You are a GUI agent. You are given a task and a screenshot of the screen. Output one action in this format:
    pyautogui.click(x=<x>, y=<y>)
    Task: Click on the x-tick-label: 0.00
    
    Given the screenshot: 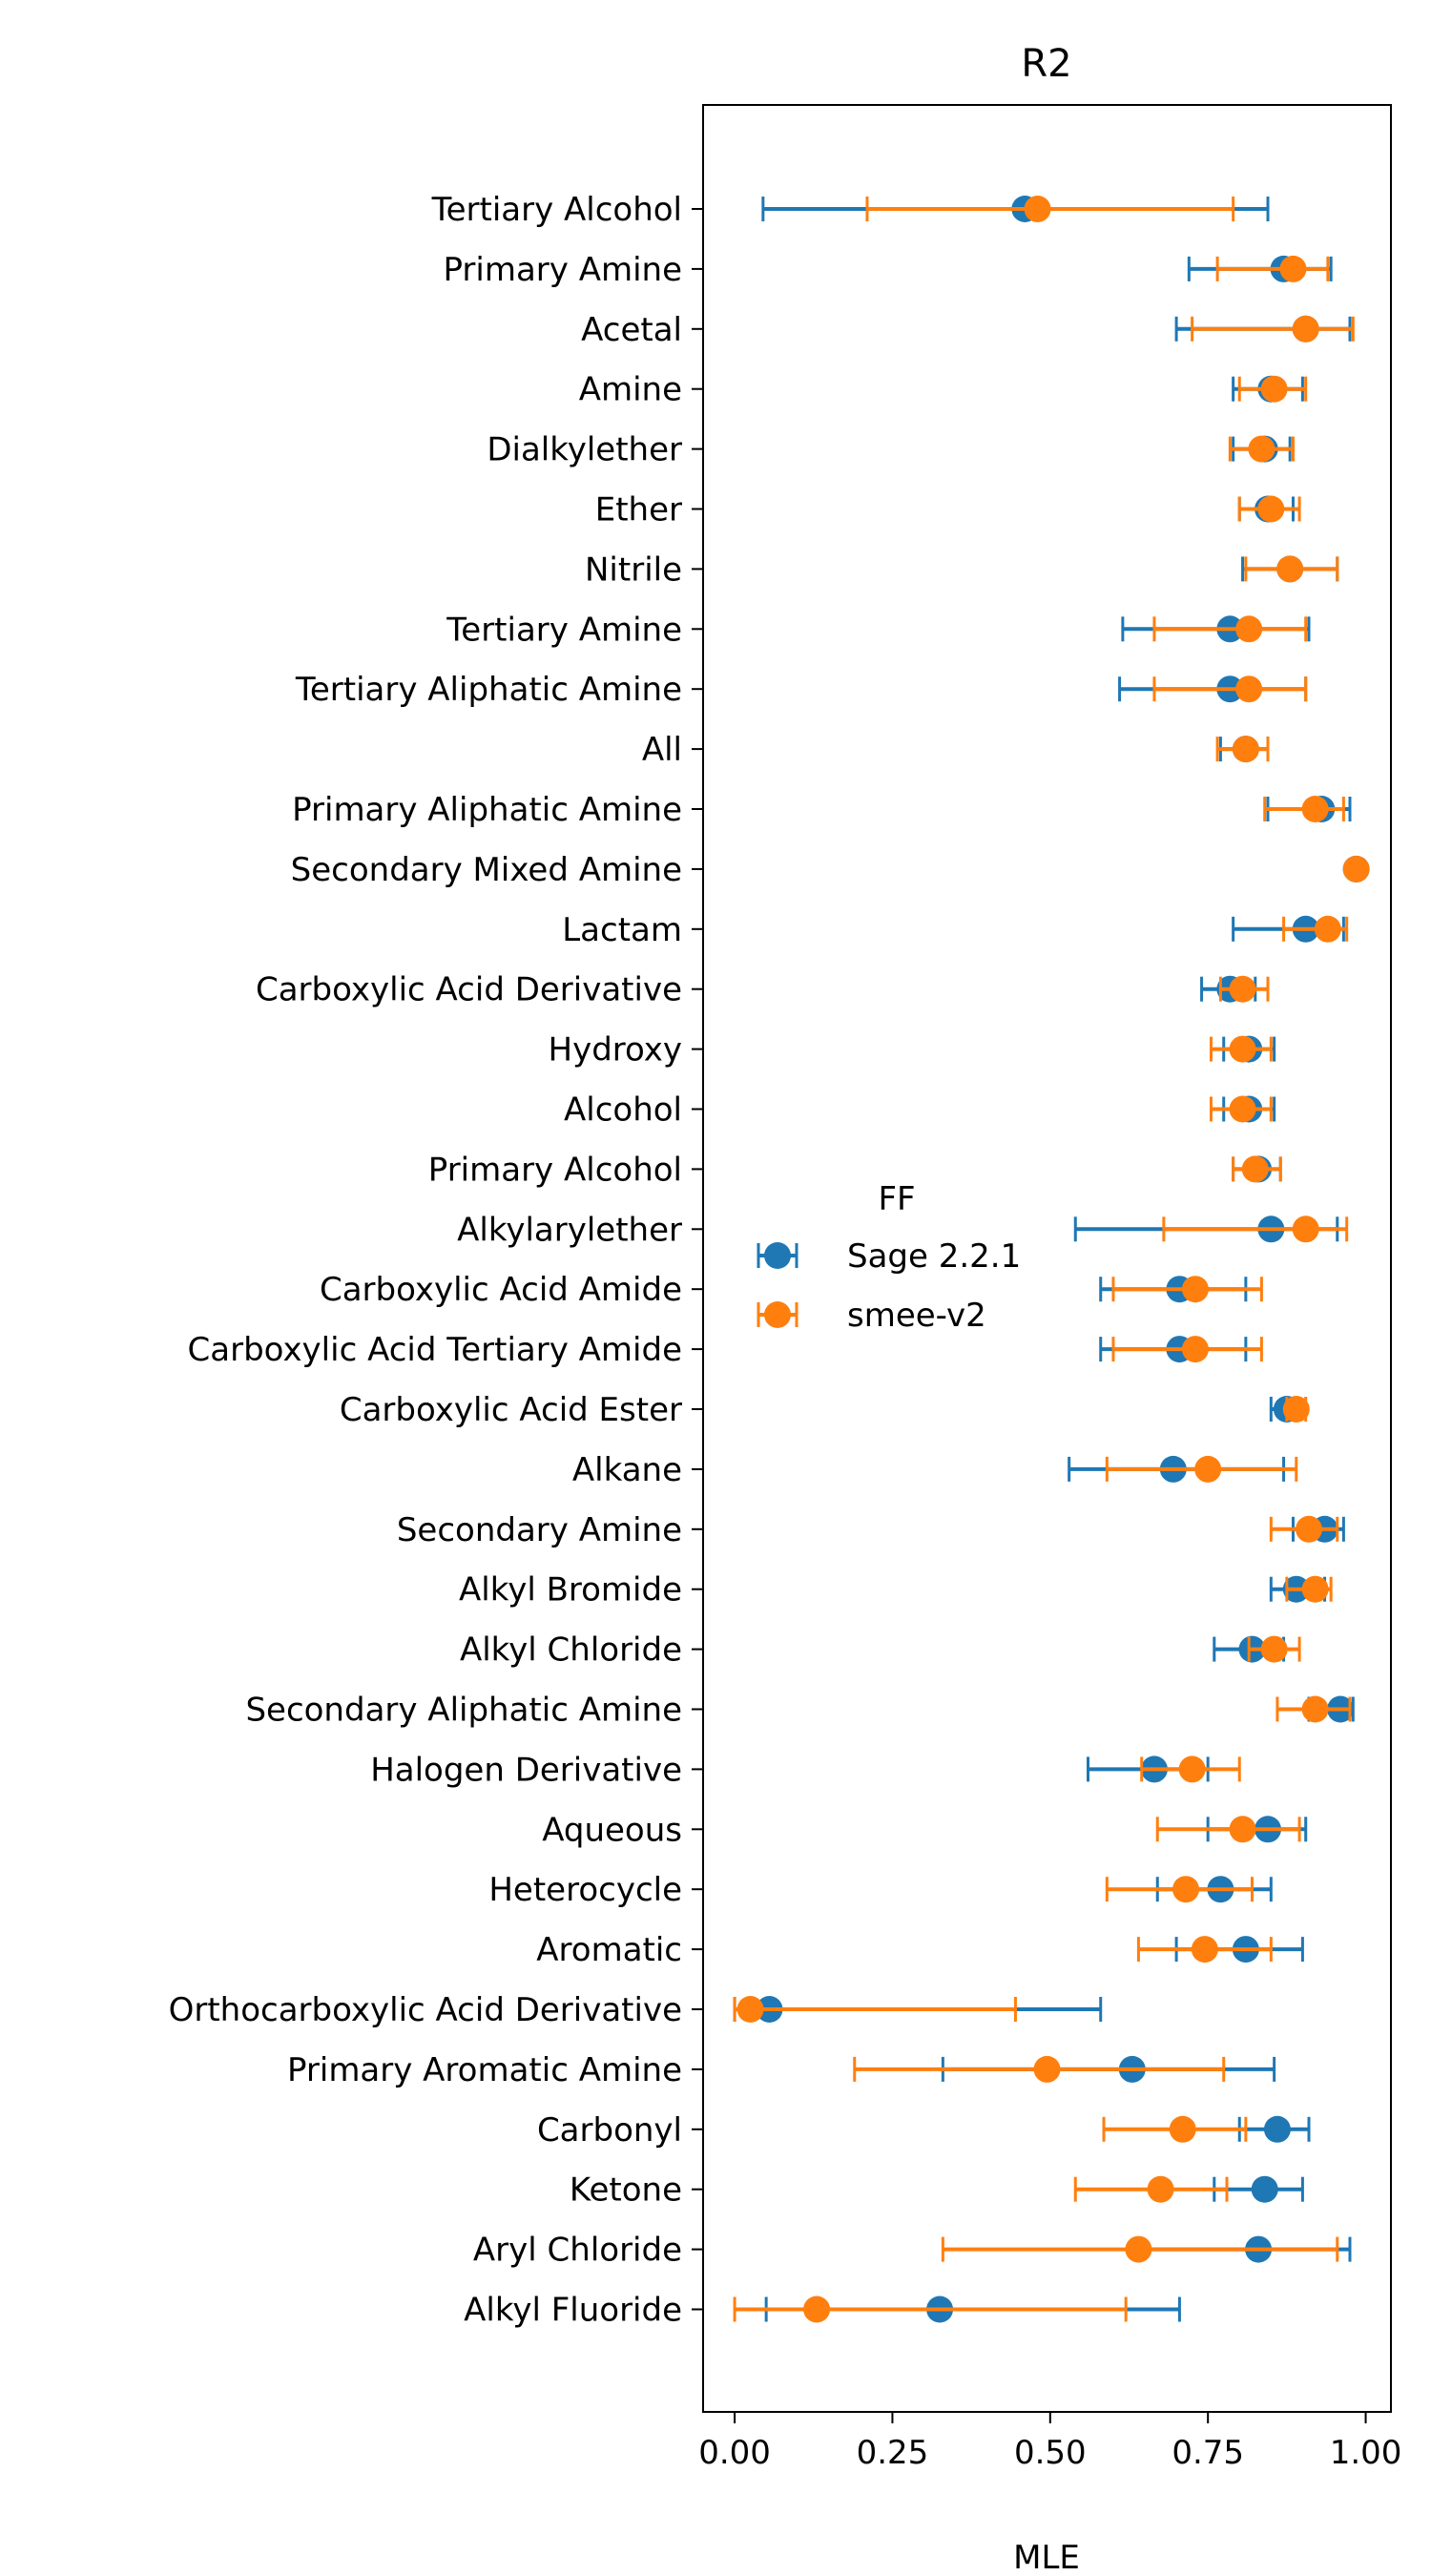 What is the action you would take?
    pyautogui.click(x=734, y=2453)
    